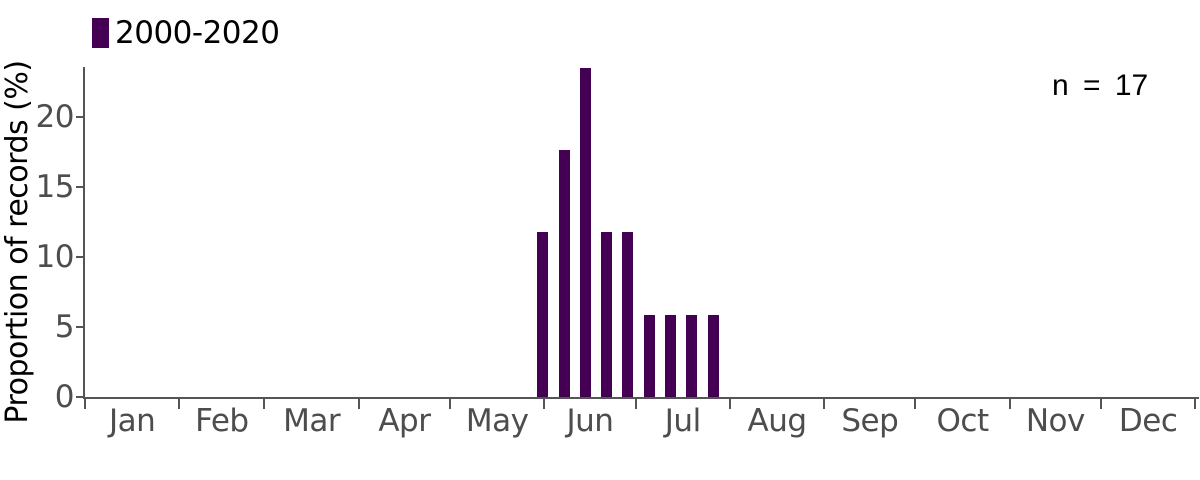 The image size is (1200, 480). What do you see at coordinates (1100, 85) in the screenshot?
I see `sample-size-annotation: n = 17` at bounding box center [1100, 85].